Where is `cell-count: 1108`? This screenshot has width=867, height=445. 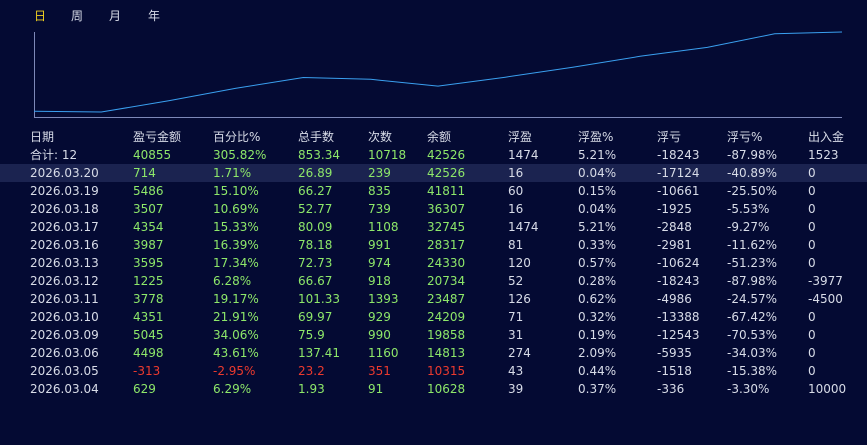
cell-count: 1108 is located at coordinates (383, 227).